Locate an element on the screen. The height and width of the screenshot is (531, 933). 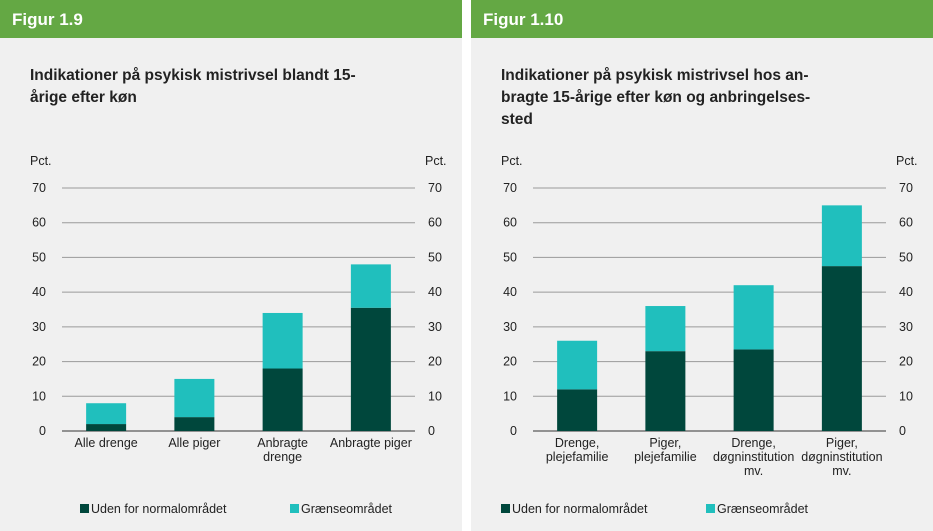
figure-label: Figur 1.10 is located at coordinates (523, 19).